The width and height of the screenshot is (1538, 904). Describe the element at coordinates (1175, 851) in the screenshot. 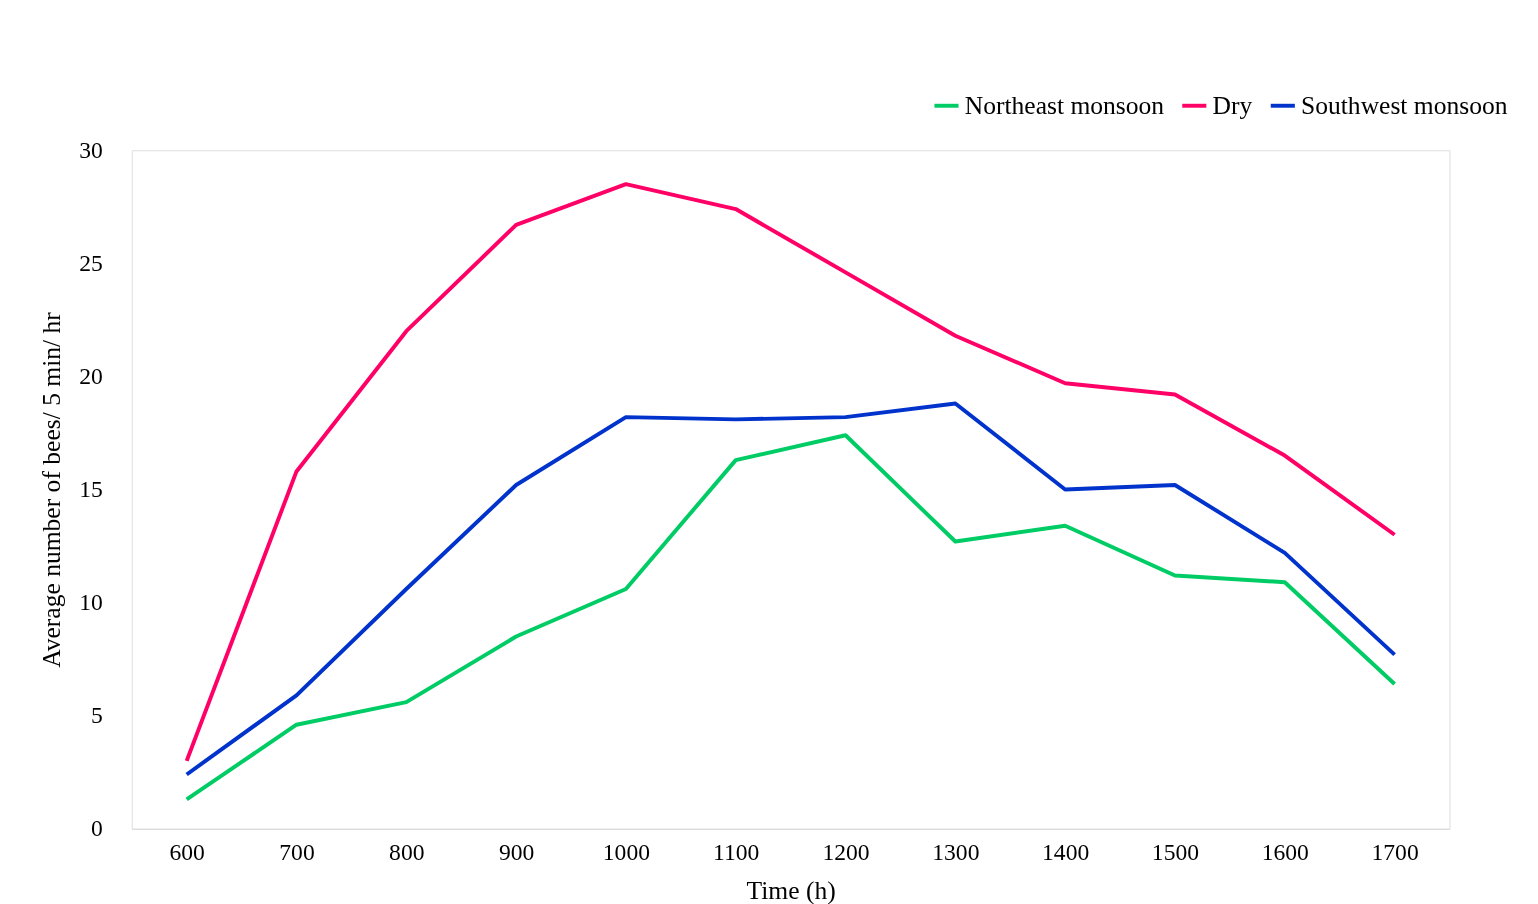

I see `x-tick-label: 1500` at that location.